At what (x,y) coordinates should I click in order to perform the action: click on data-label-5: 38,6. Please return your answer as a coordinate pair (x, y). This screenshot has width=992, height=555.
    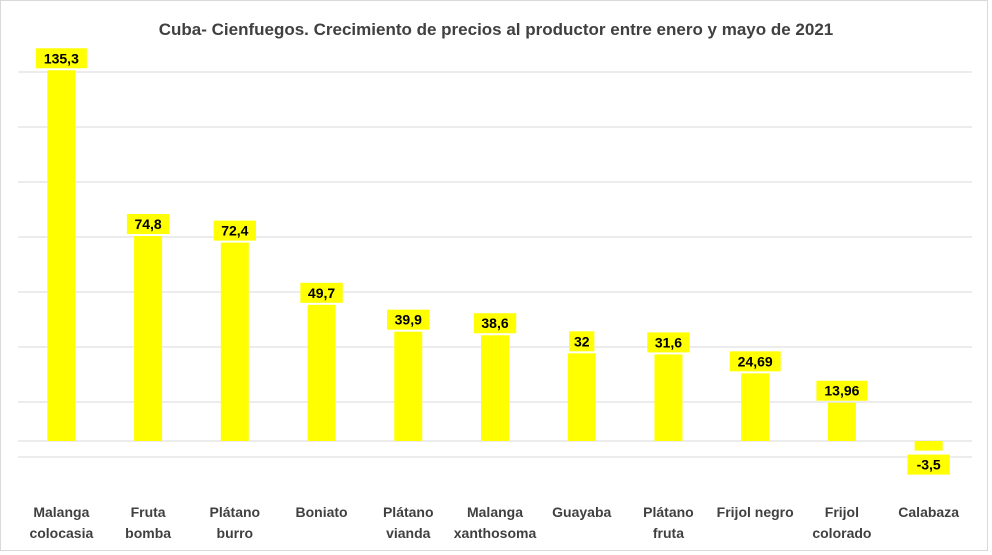
    Looking at the image, I should click on (494, 323).